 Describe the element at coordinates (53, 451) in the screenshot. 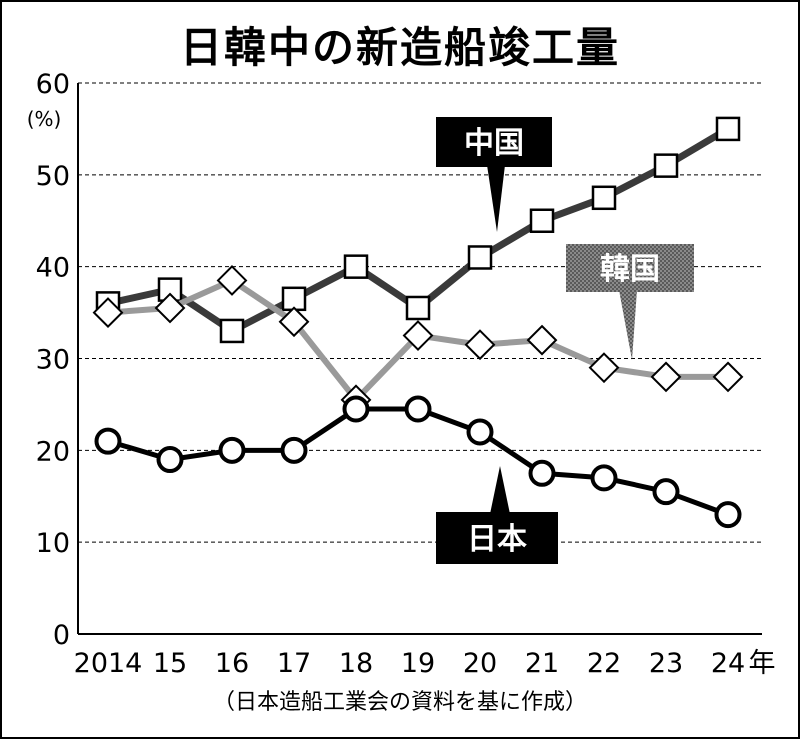

I see `y-tick-label: 20` at that location.